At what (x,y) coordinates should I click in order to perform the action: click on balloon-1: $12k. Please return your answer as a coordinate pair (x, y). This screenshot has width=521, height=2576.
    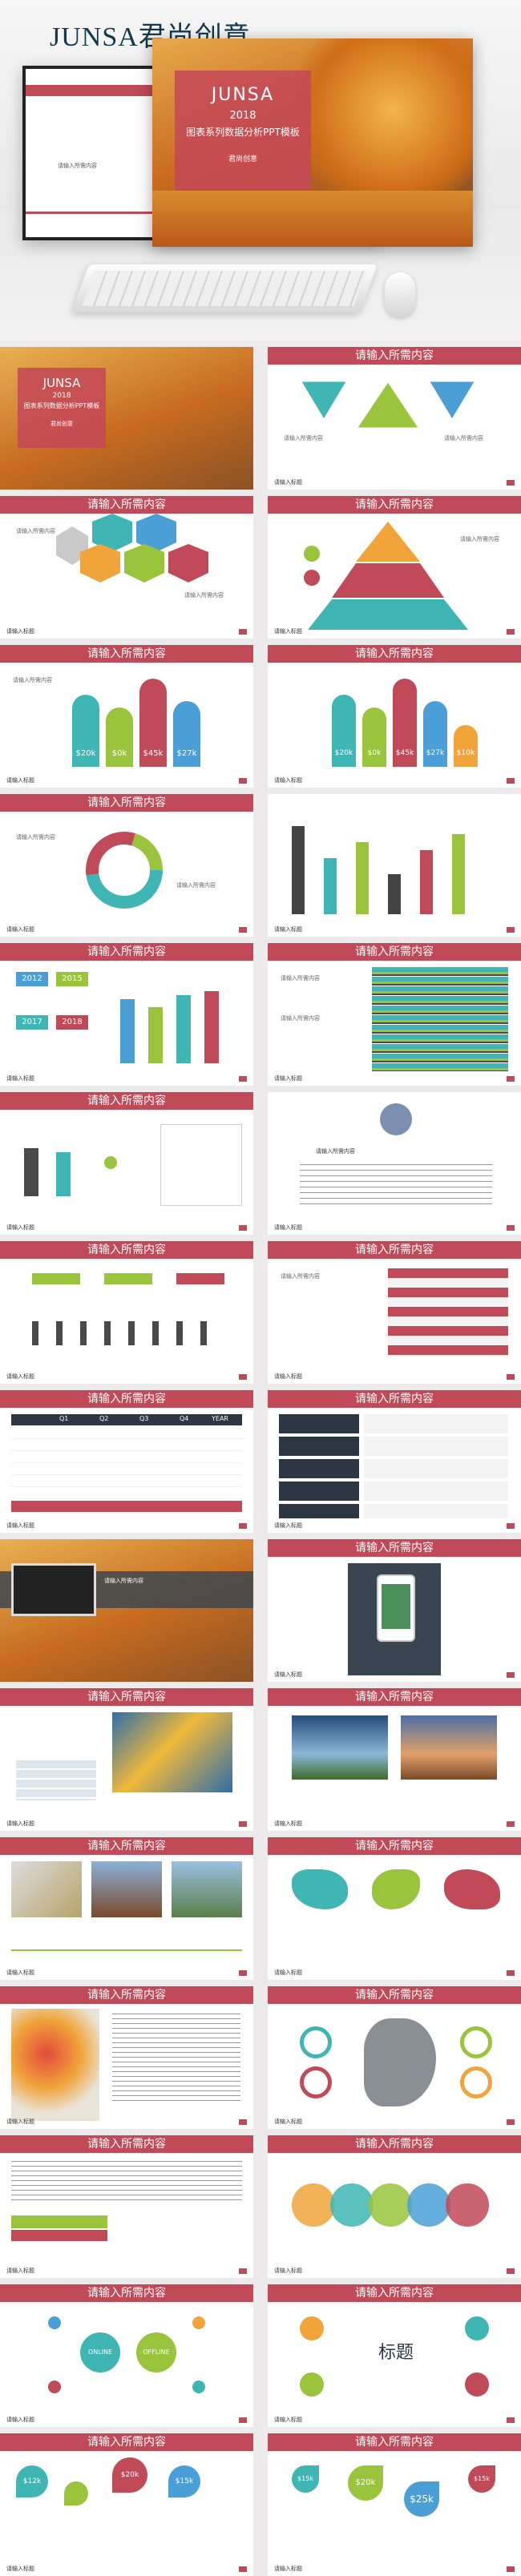
    Looking at the image, I should click on (32, 2481).